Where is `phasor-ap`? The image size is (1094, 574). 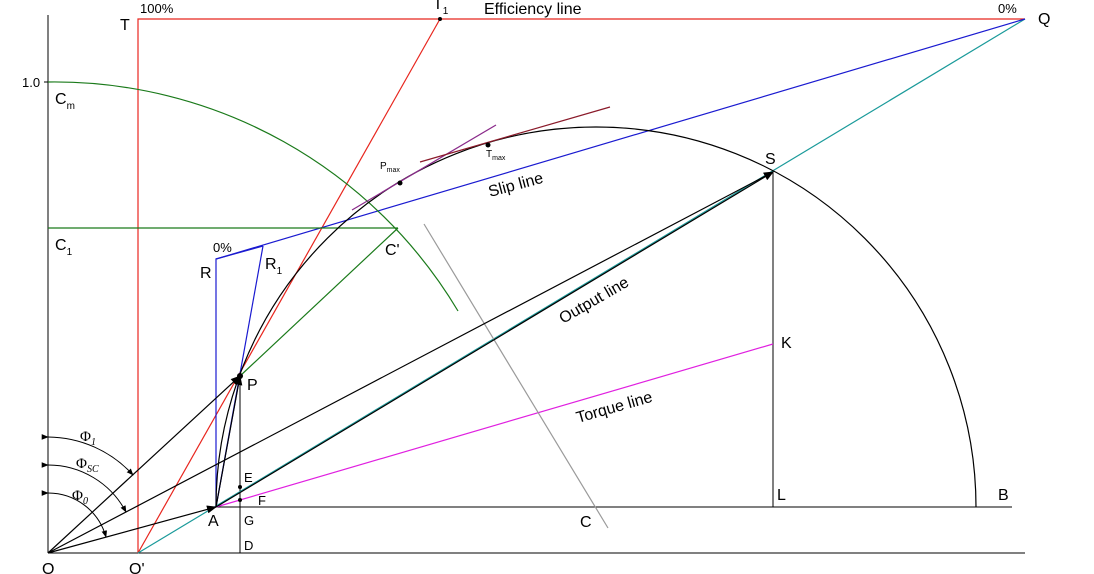 phasor-ap is located at coordinates (229, 441).